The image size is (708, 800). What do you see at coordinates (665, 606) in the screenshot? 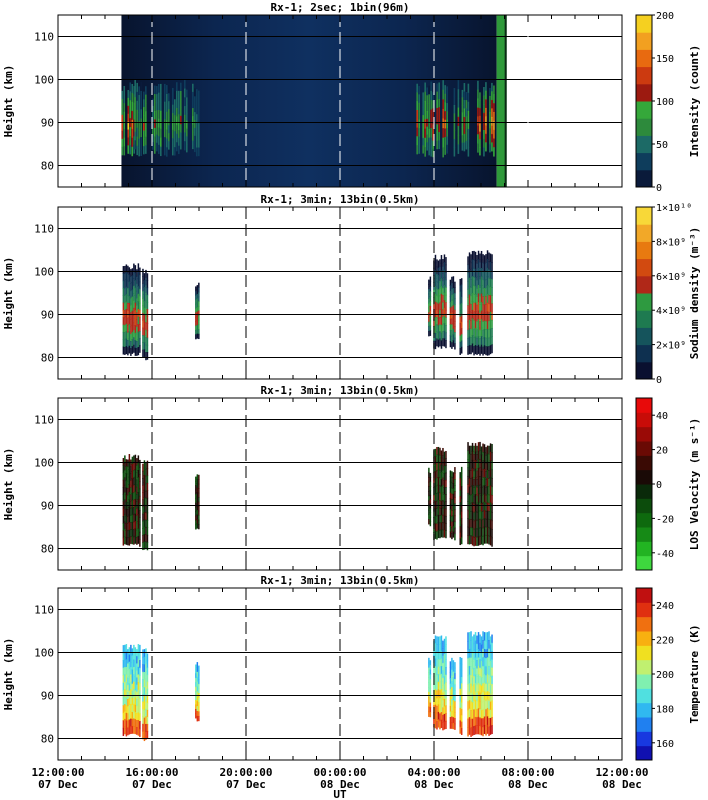
I see `colorbar-tick-label: 240` at bounding box center [665, 606].